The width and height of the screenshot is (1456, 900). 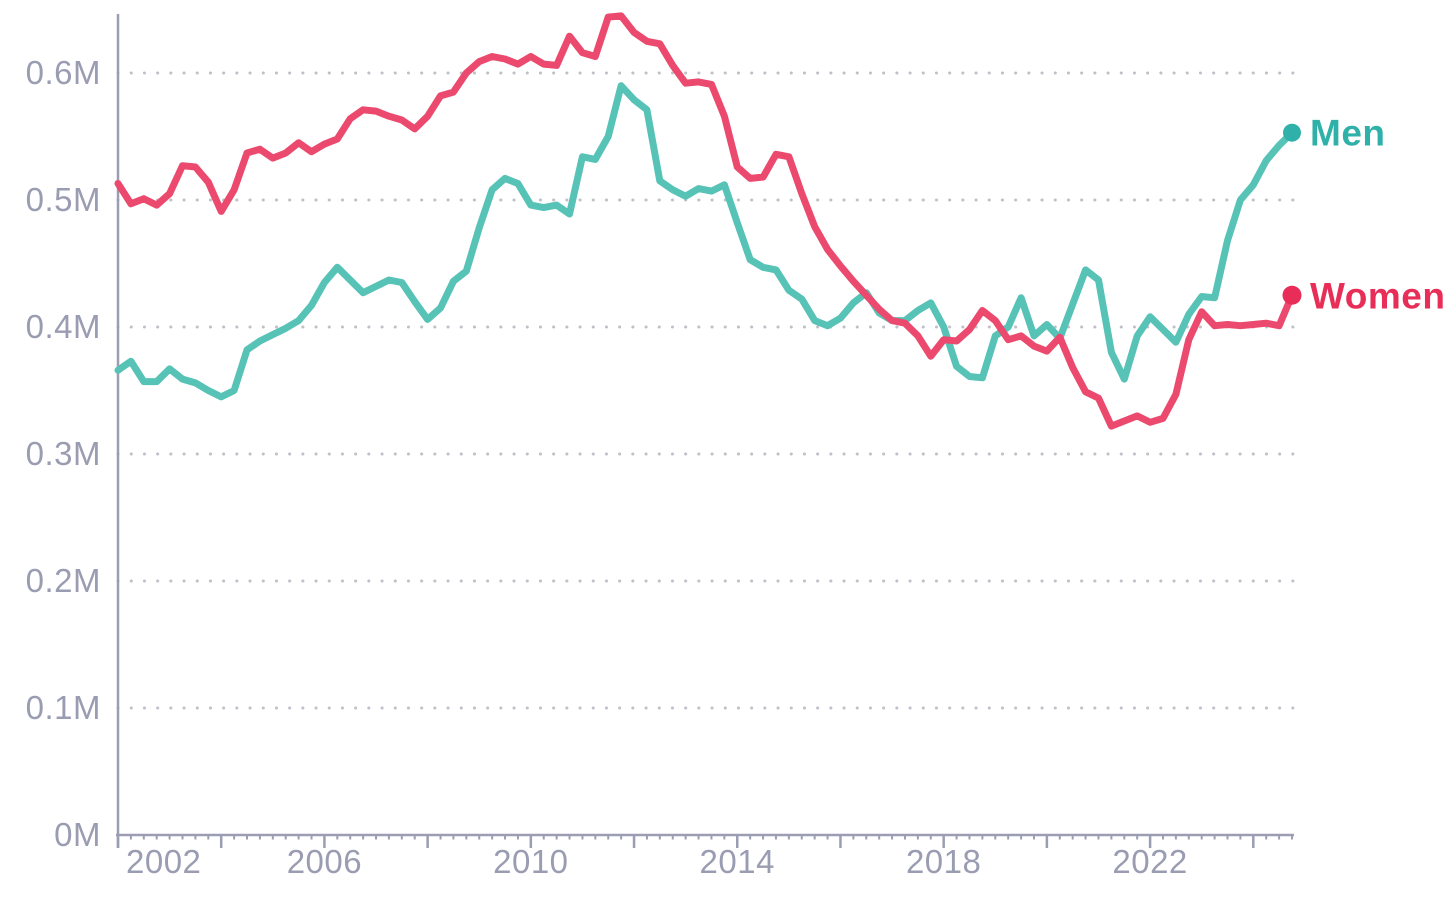 I want to click on y-axis-labels: 0M 0.1M 0.2M 0.3M 0.4M 0.5M 0.6M, so click(x=63, y=453).